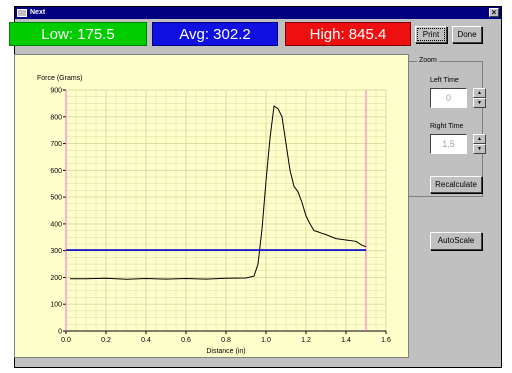  I want to click on left-time-label: Left Time, so click(444, 80).